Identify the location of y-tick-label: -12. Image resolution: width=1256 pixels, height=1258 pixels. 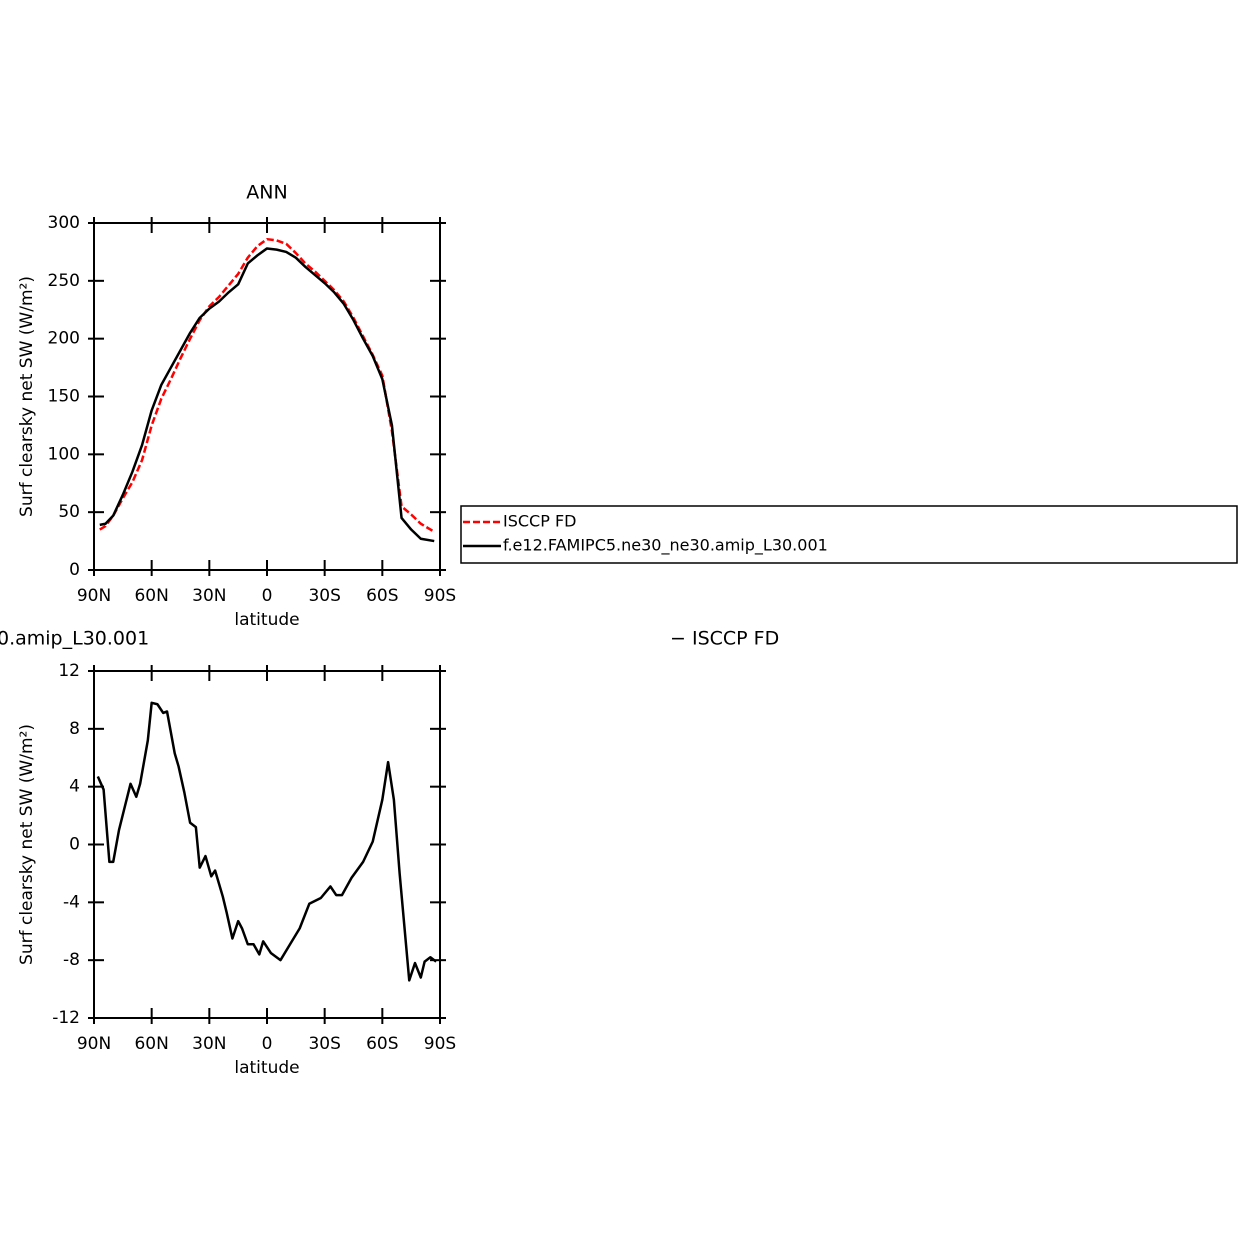
(66, 1018).